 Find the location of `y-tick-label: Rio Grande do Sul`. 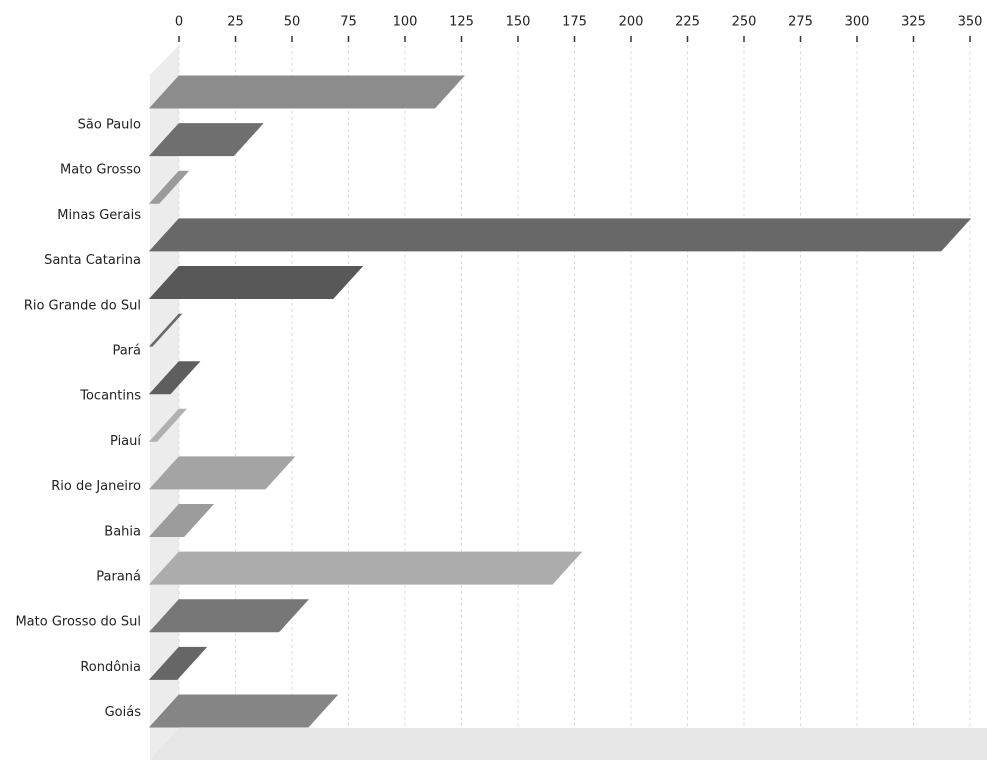

y-tick-label: Rio Grande do Sul is located at coordinates (82, 305).